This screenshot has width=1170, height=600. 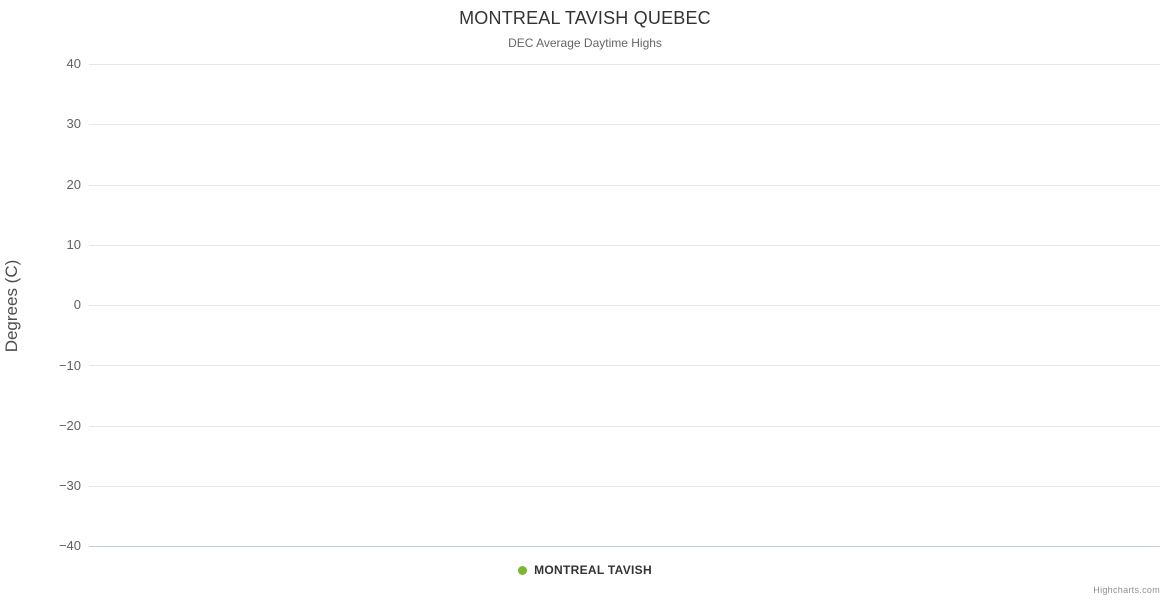 What do you see at coordinates (624, 426) in the screenshot?
I see `gridline-neg20` at bounding box center [624, 426].